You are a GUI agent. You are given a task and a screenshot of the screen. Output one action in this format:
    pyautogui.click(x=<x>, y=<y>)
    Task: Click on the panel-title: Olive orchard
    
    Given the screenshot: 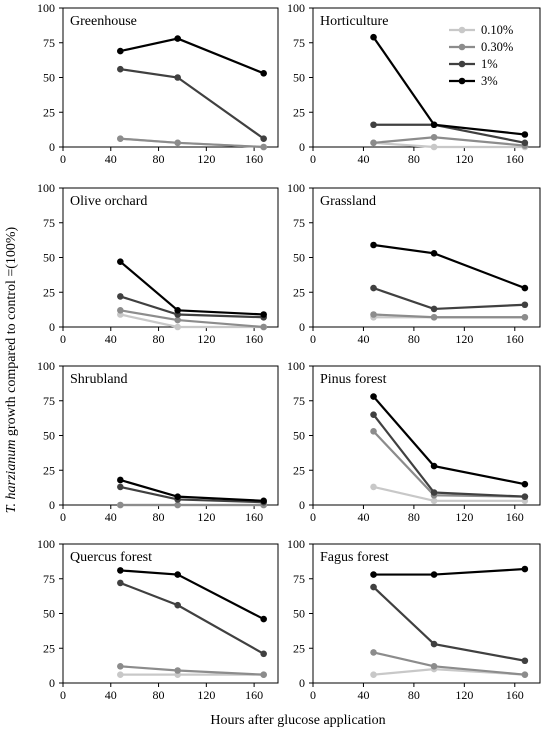 What is the action you would take?
    pyautogui.click(x=108, y=201)
    